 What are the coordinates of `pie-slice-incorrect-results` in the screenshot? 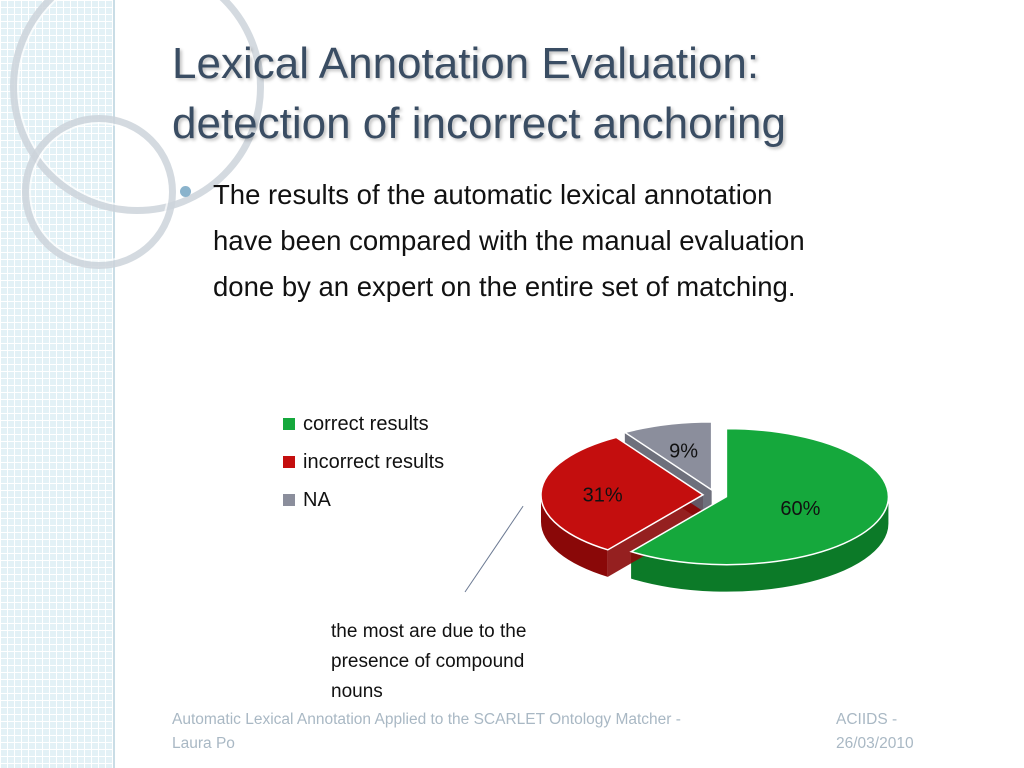 It's located at (622, 493).